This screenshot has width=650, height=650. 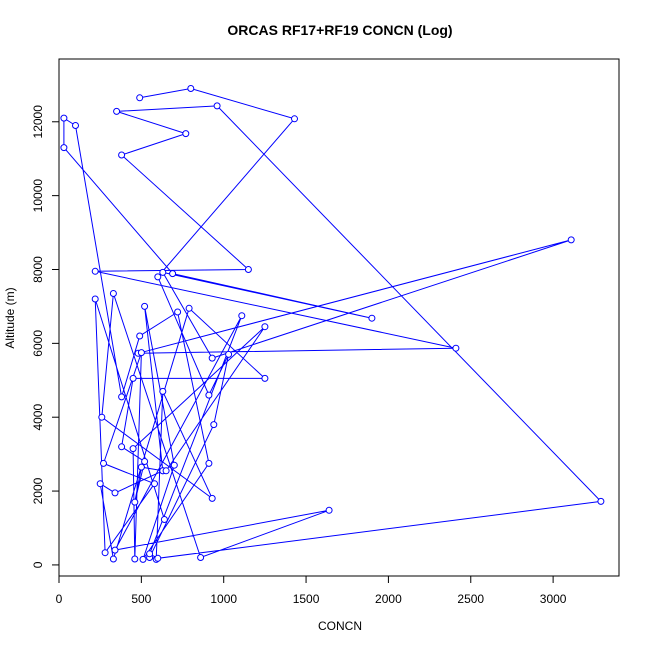 I want to click on y-tick-label: 2000, so click(x=38, y=490).